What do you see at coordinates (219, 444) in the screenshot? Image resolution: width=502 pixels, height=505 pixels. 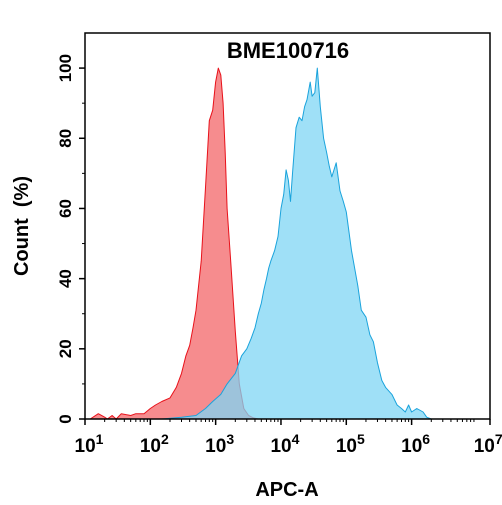 I see `x-tick-label: 10³` at bounding box center [219, 444].